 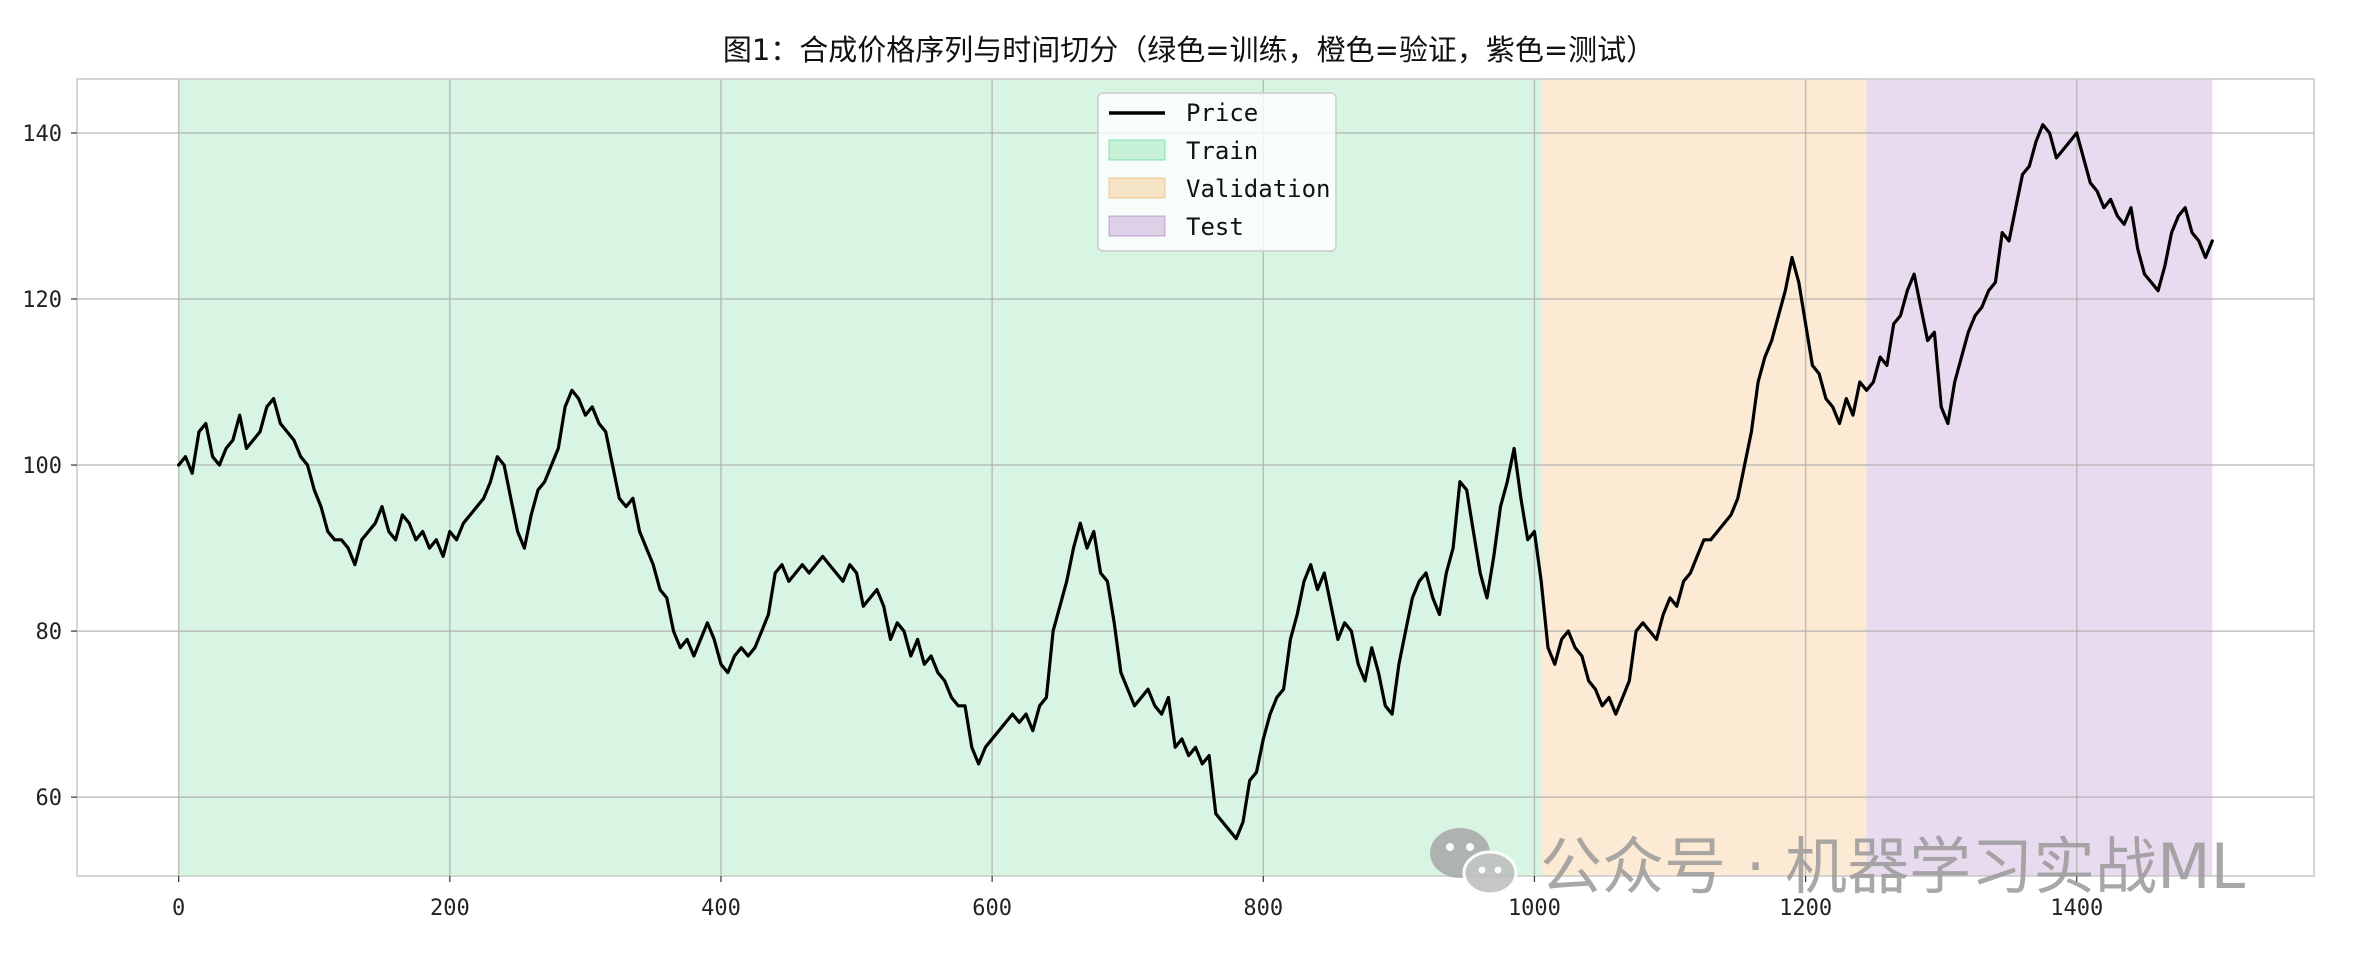 I want to click on y-tick-label: 100, so click(x=42, y=466).